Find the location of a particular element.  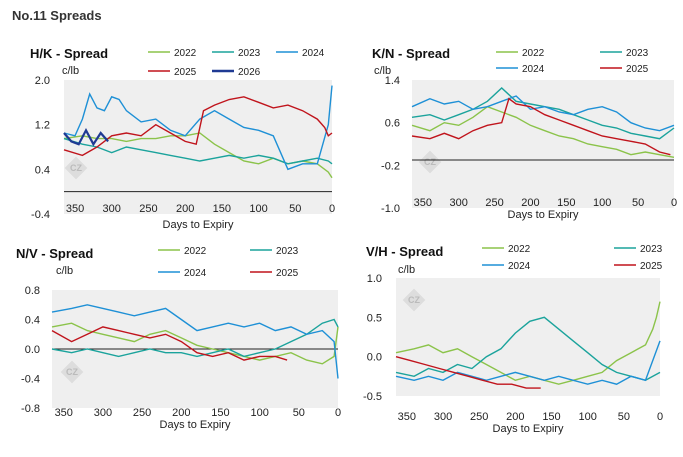

y-tick-label: 0.8 is located at coordinates (32, 291).